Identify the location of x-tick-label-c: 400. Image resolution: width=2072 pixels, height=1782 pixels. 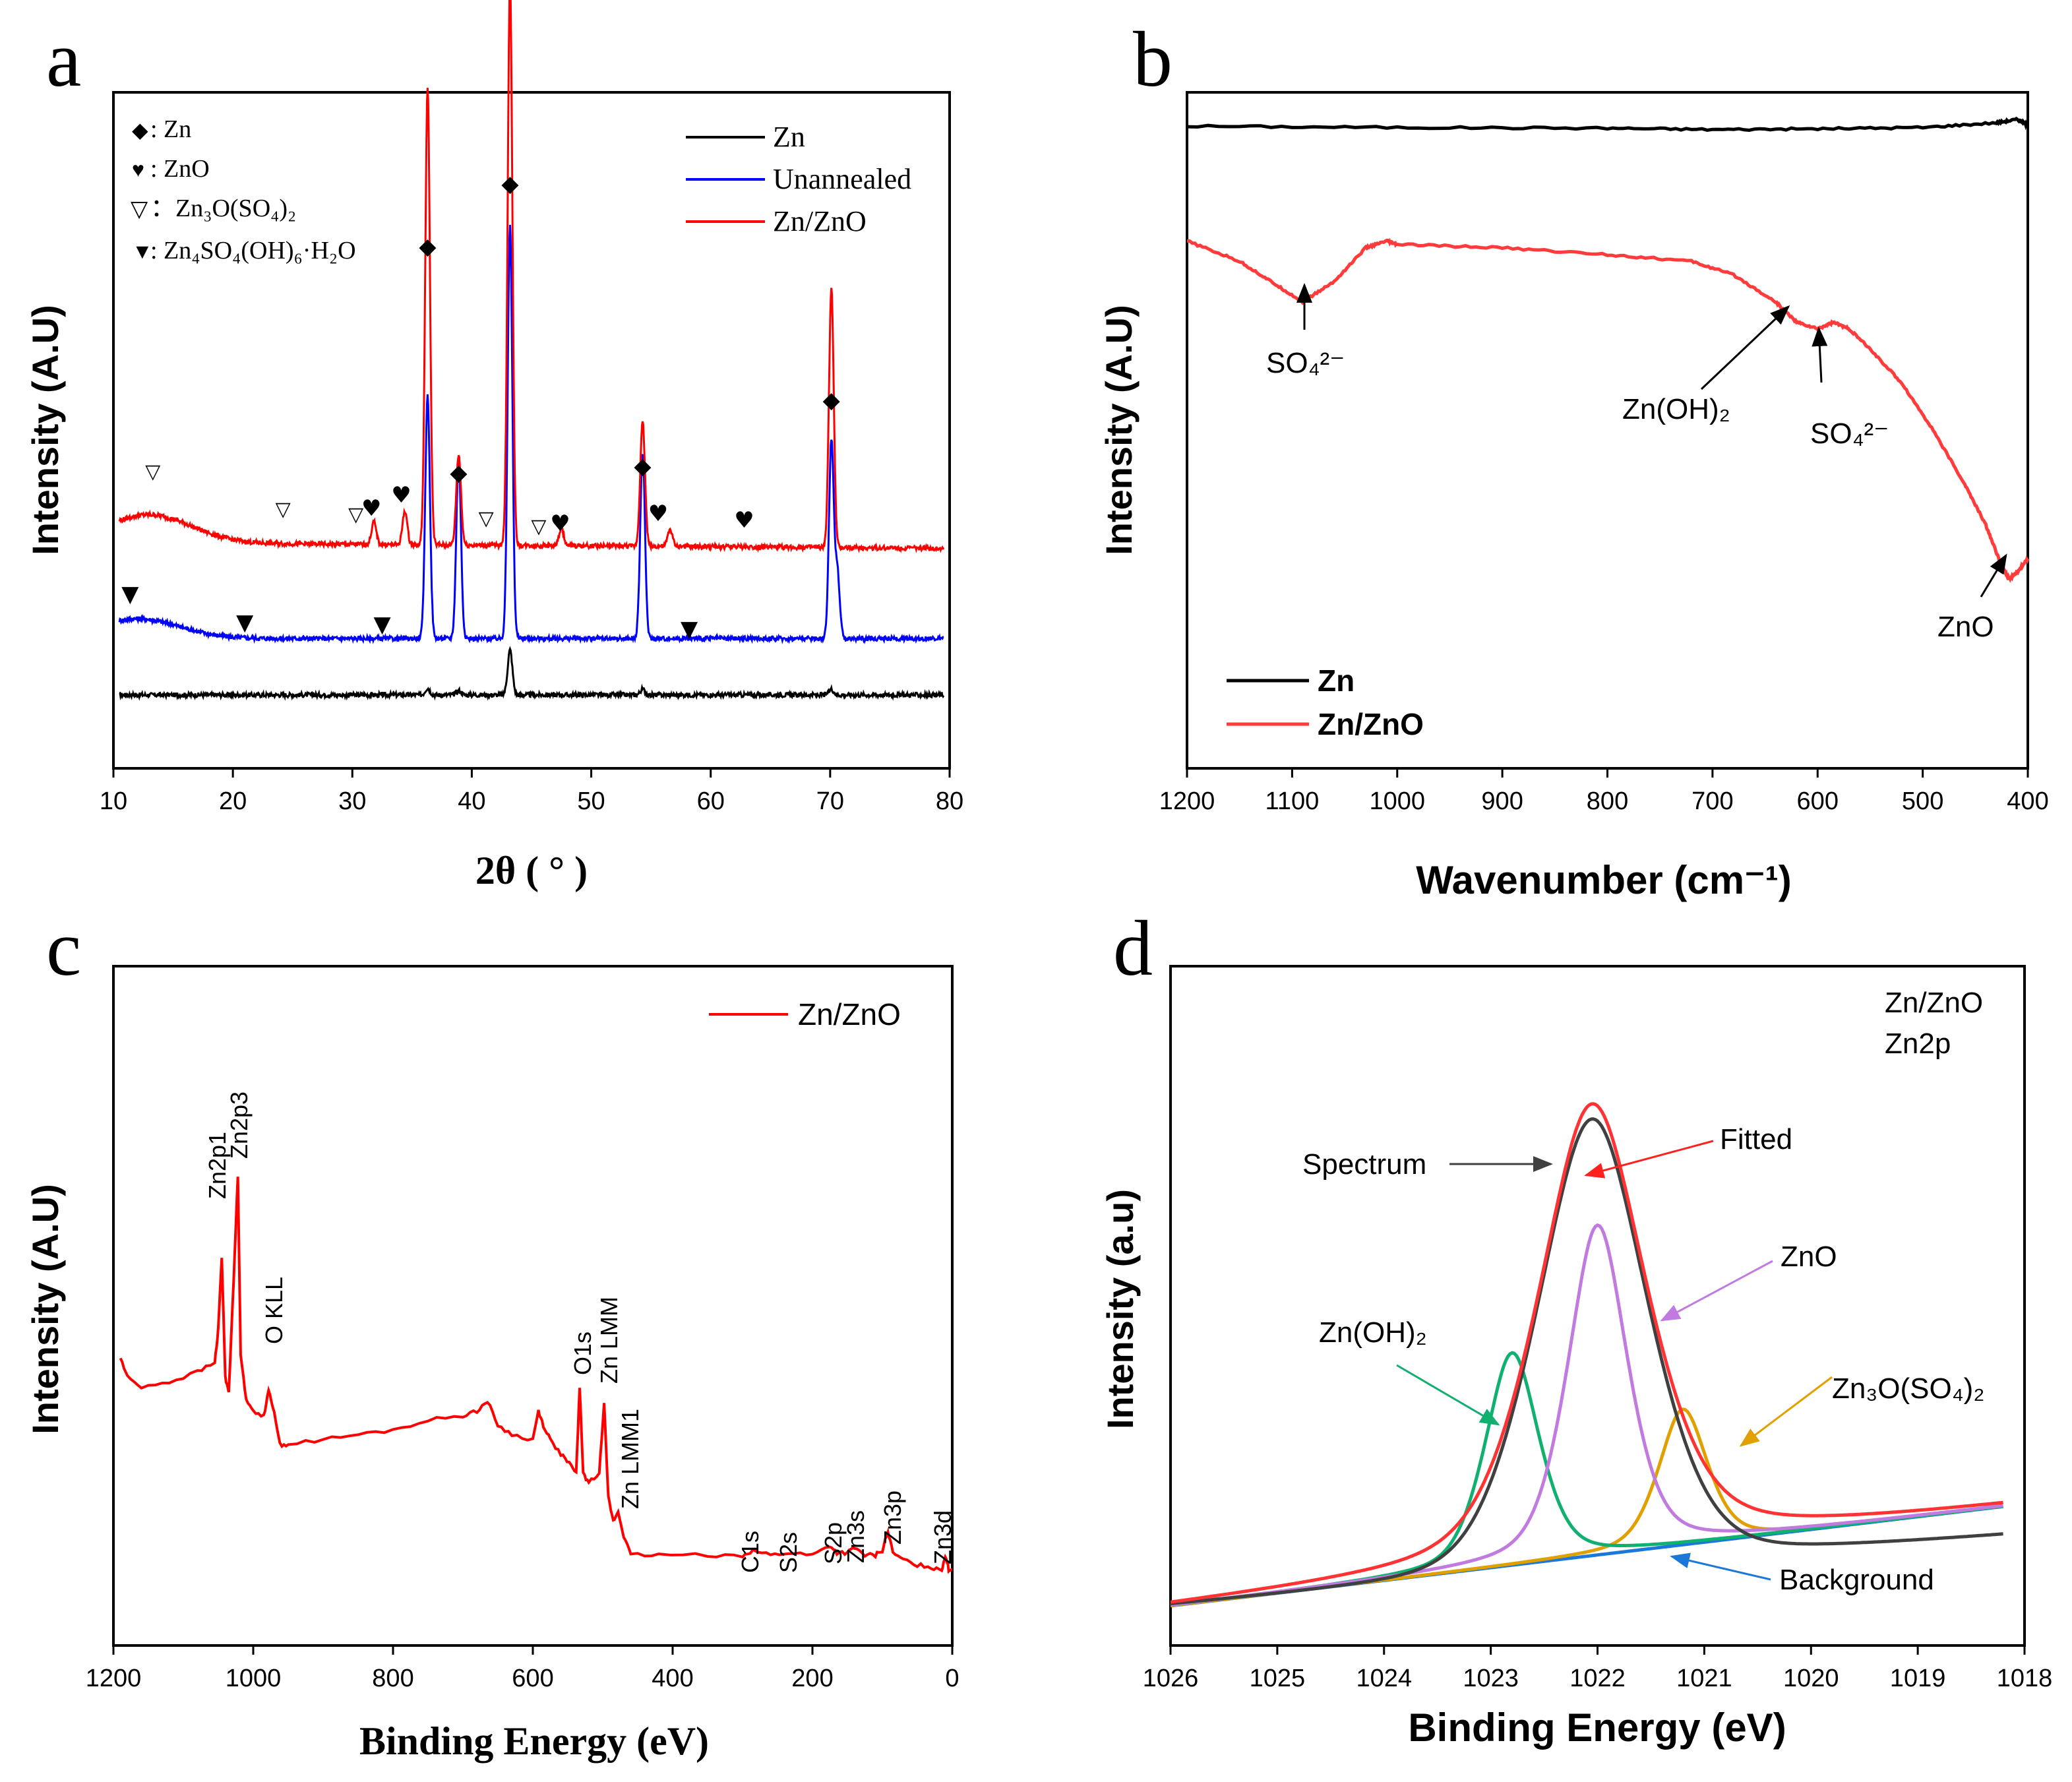
(672, 1678).